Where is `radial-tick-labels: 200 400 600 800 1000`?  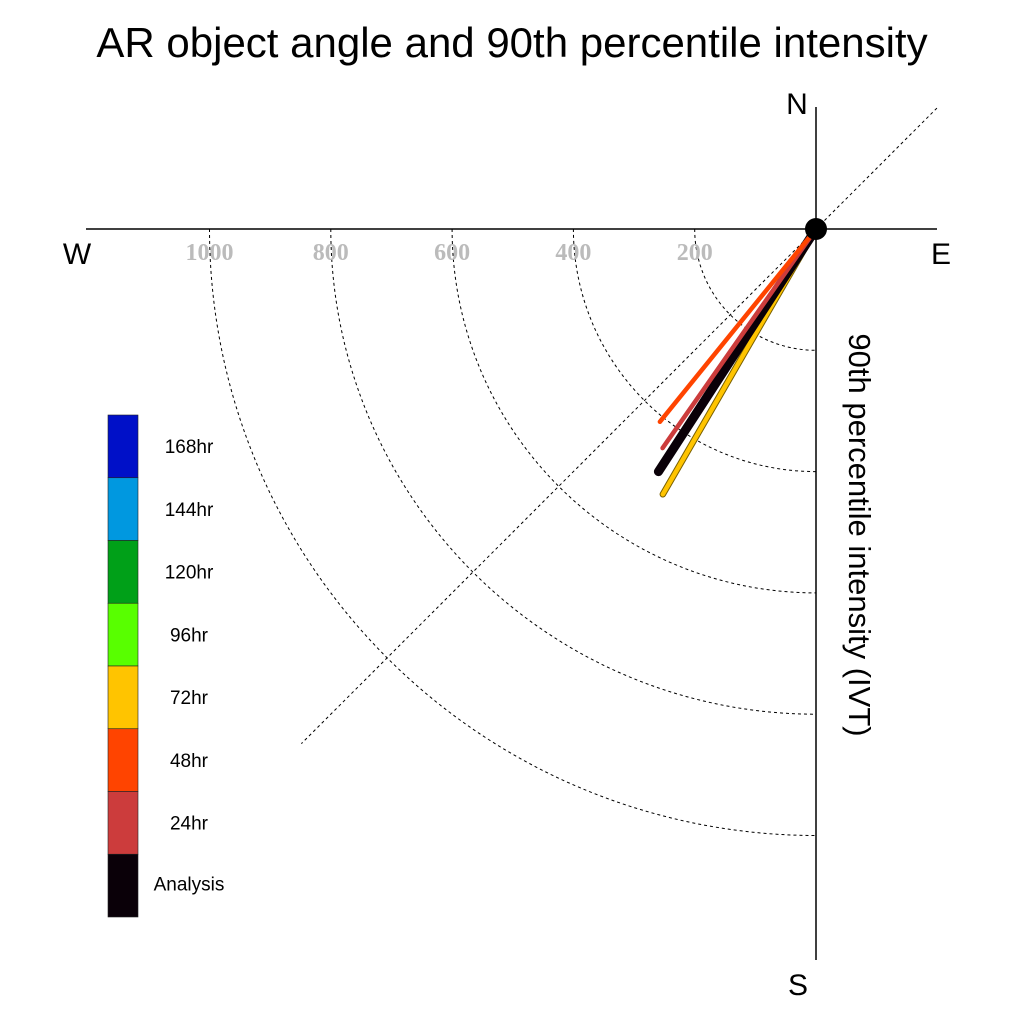 radial-tick-labels: 200 400 600 800 1000 is located at coordinates (449, 253).